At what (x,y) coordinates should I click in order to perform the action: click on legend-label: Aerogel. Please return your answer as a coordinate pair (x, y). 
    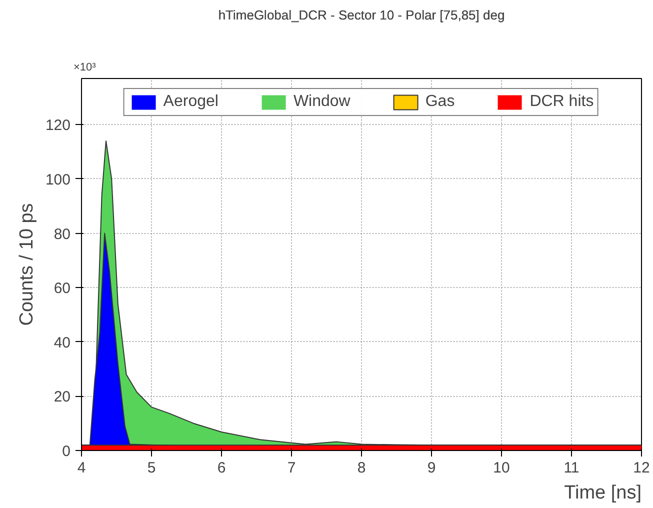
    Looking at the image, I should click on (190, 102).